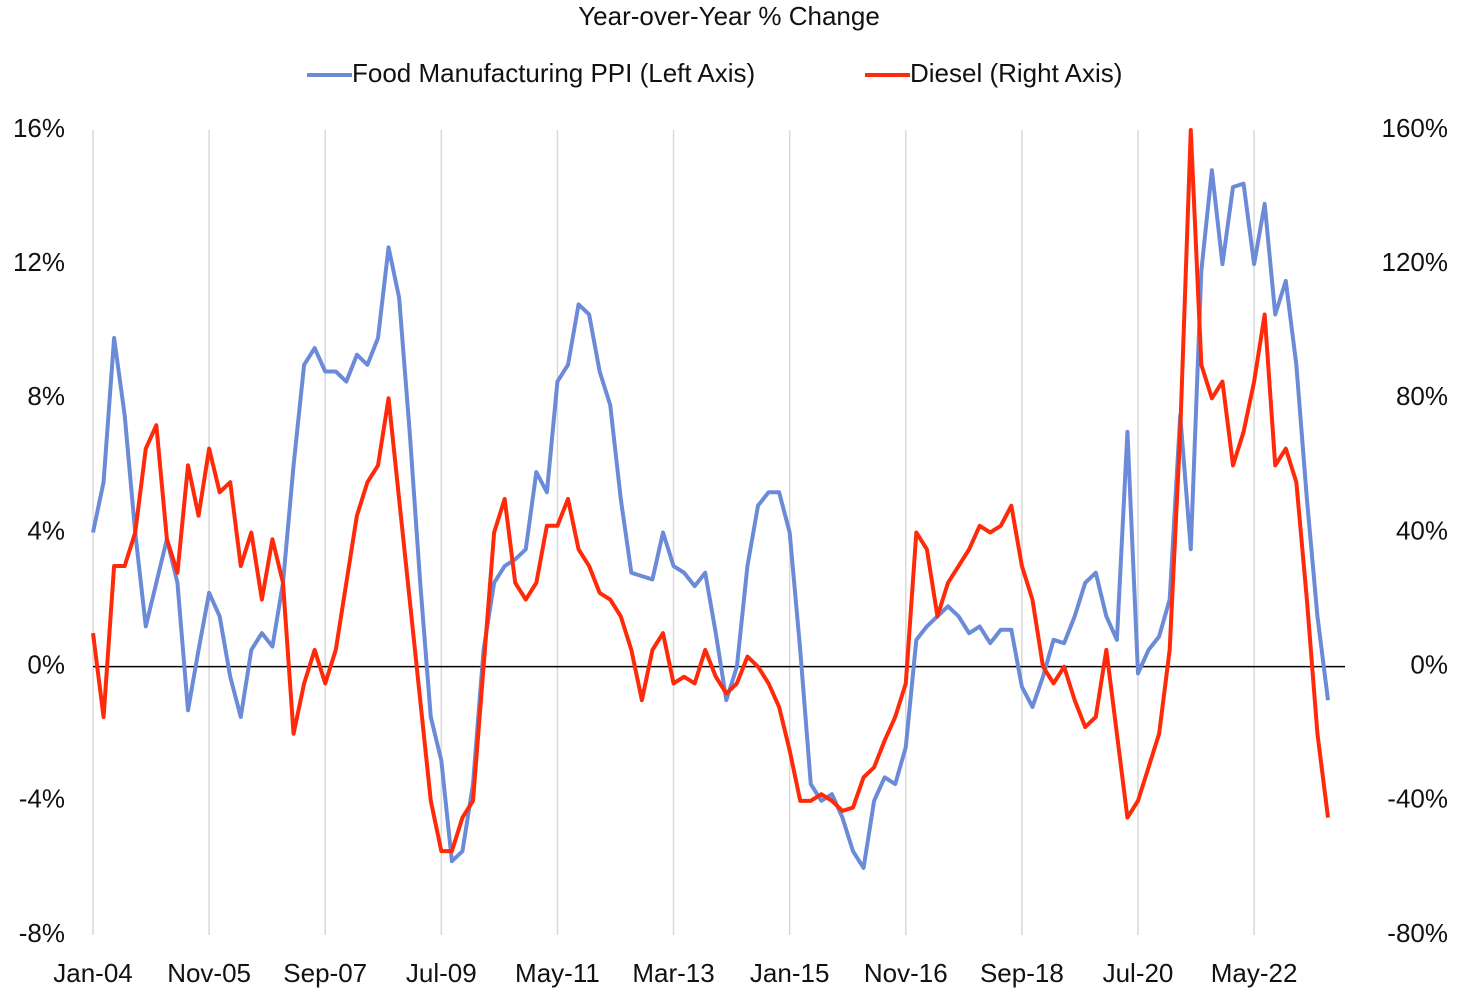  Describe the element at coordinates (729, 16) in the screenshot. I see `chart-title: Year-over-Year % Change` at that location.